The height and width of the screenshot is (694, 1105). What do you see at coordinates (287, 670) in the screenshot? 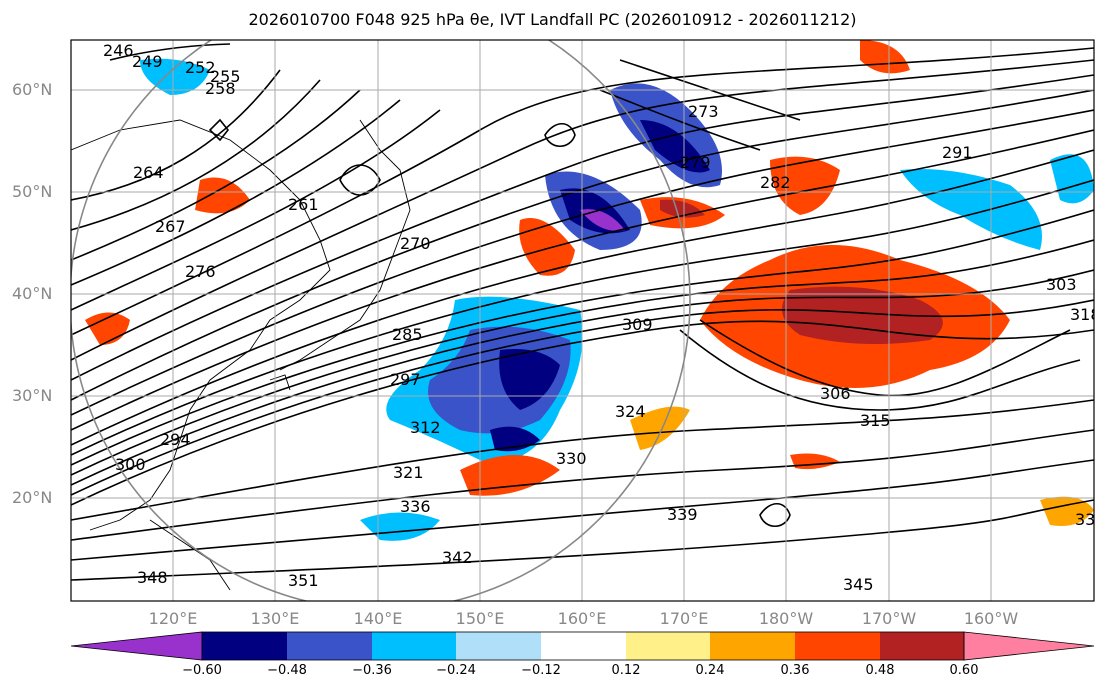
I see `colorbar-tick-label: −0.48` at bounding box center [287, 670].